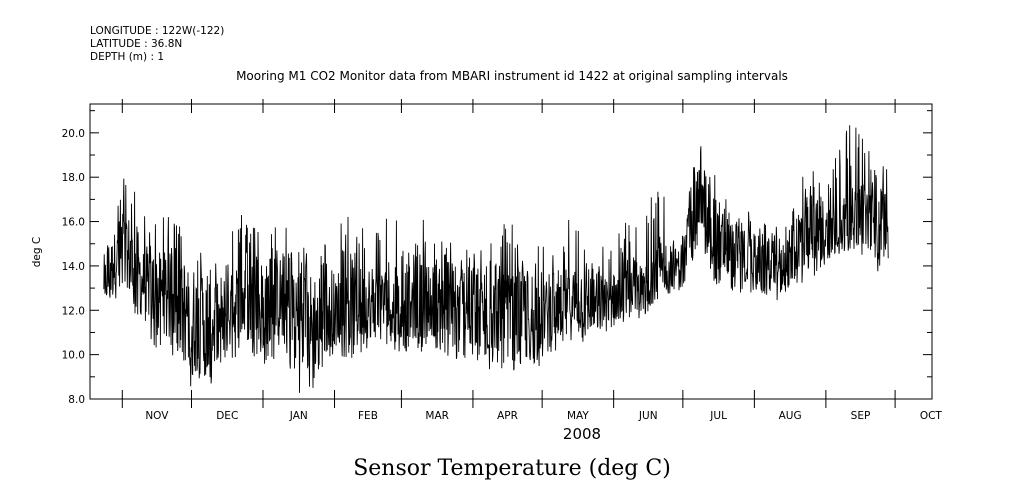  Describe the element at coordinates (73, 356) in the screenshot. I see `y-tick-label: 10.0` at that location.